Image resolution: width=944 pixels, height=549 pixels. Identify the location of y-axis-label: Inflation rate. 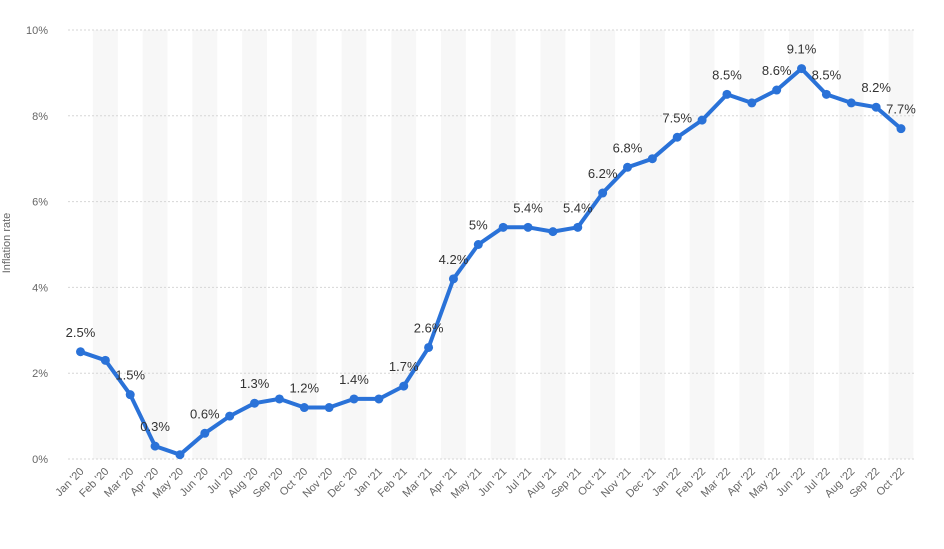
(7, 243).